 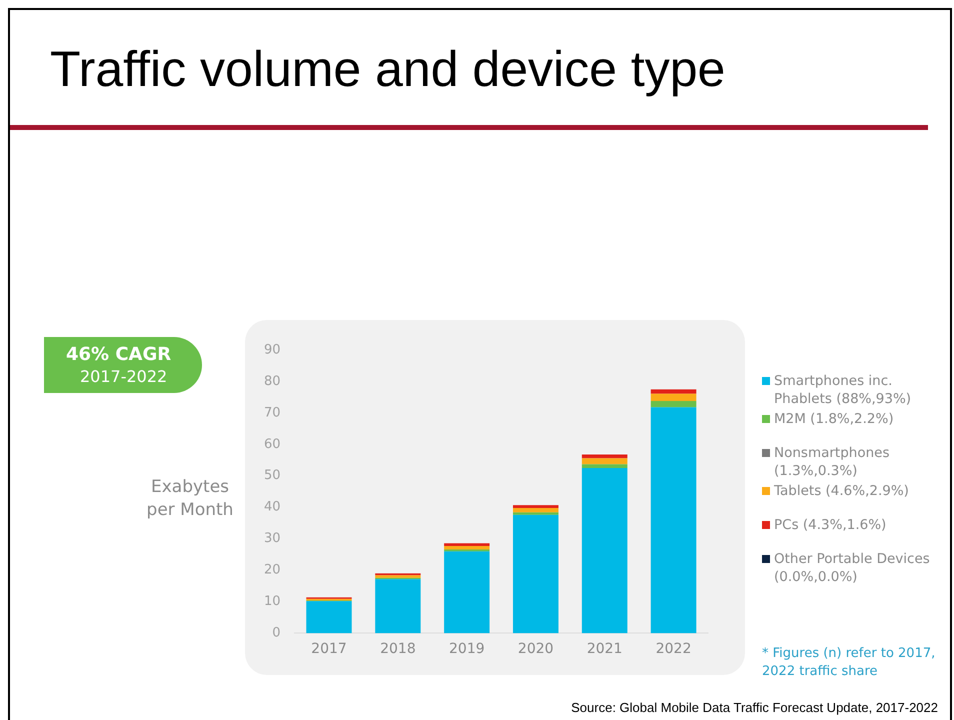 What do you see at coordinates (124, 376) in the screenshot?
I see `text: 2017-2022` at bounding box center [124, 376].